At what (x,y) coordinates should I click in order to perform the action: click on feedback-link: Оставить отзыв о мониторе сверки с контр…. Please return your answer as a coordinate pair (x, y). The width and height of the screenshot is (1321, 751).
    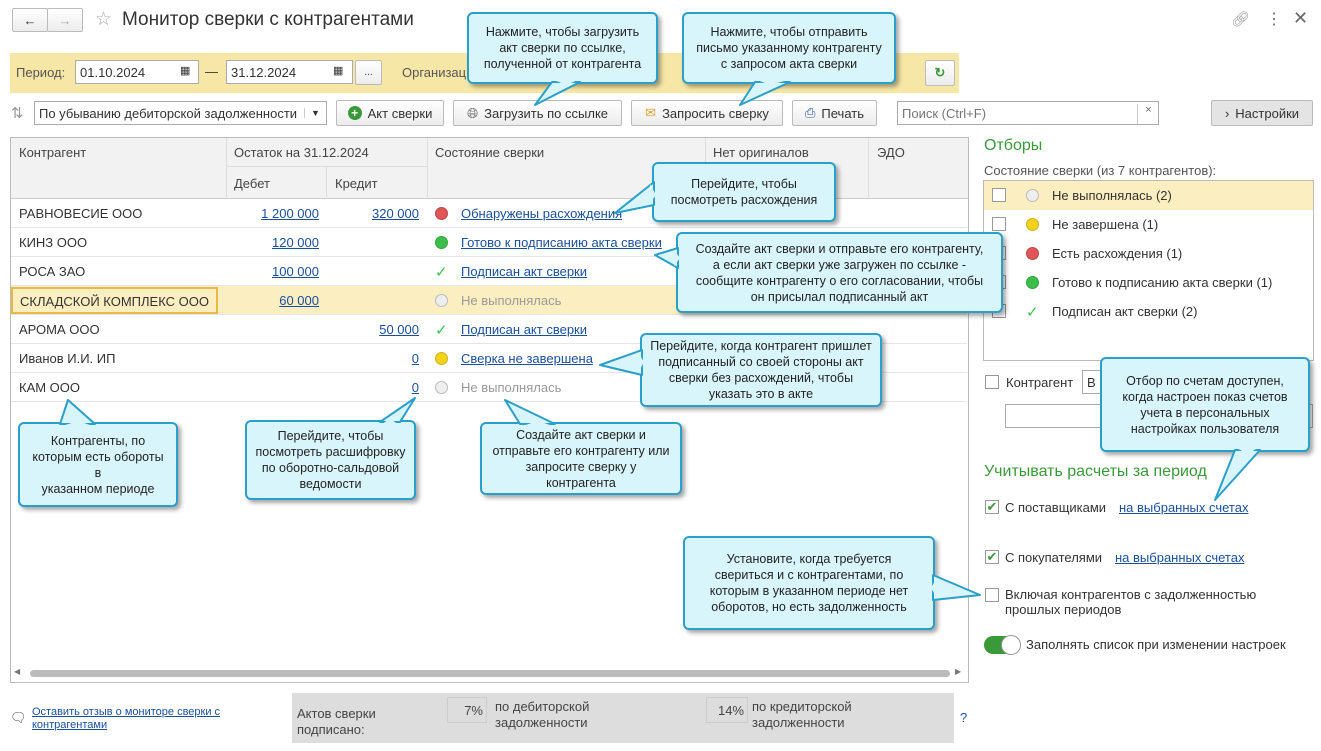
    Looking at the image, I should click on (126, 718).